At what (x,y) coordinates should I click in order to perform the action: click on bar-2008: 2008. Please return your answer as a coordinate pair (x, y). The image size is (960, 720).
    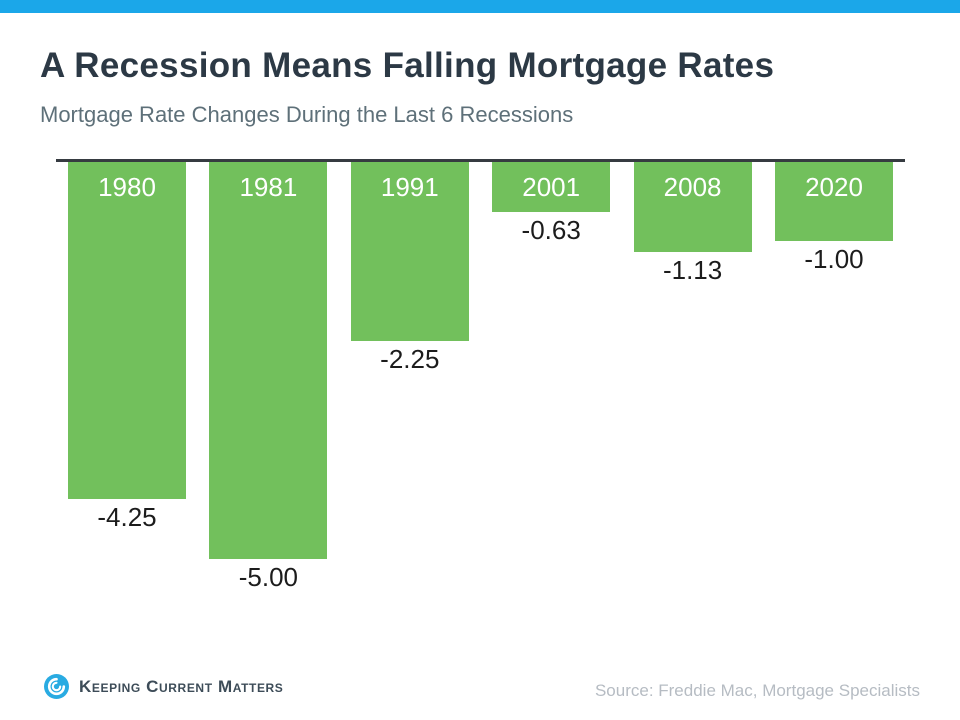
    Looking at the image, I should click on (692, 207).